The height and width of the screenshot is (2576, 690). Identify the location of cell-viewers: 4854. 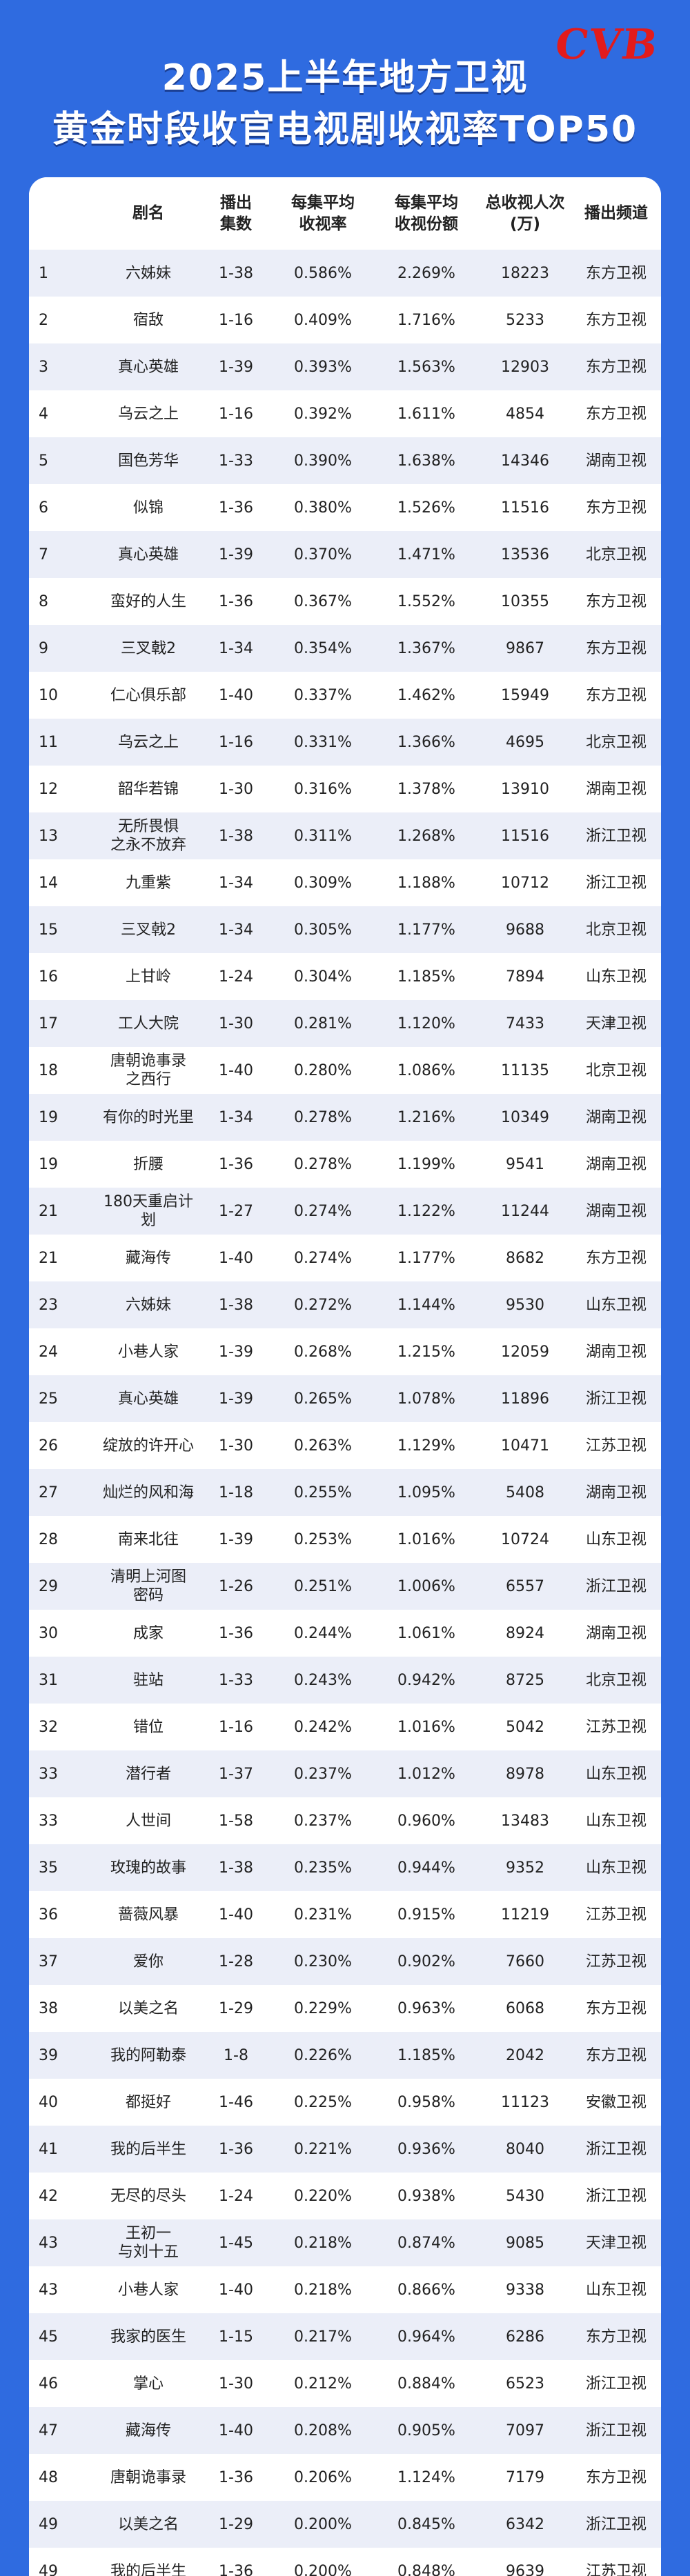
(525, 414).